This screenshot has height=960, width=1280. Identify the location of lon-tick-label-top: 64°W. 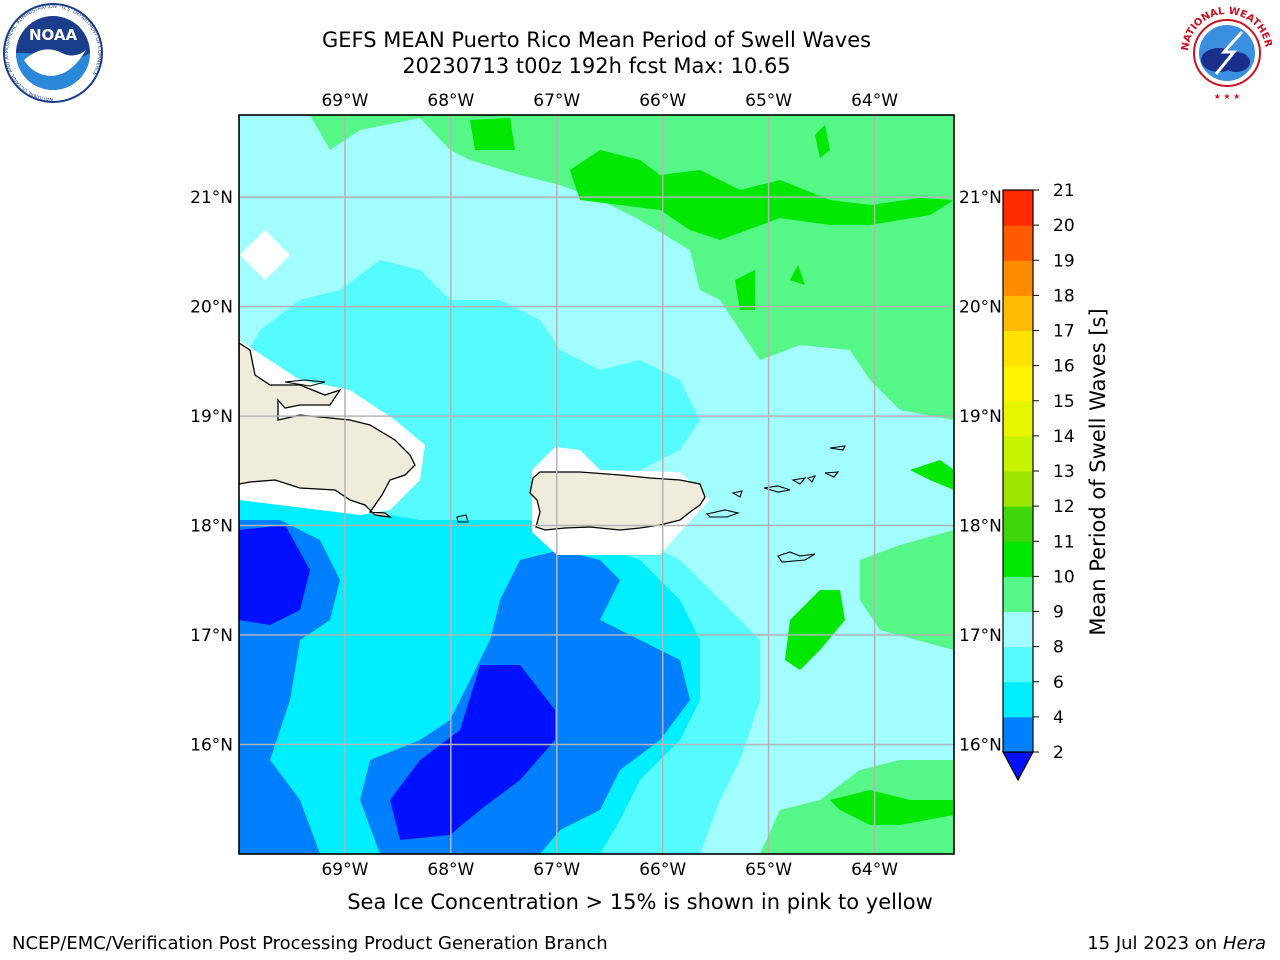
(874, 101).